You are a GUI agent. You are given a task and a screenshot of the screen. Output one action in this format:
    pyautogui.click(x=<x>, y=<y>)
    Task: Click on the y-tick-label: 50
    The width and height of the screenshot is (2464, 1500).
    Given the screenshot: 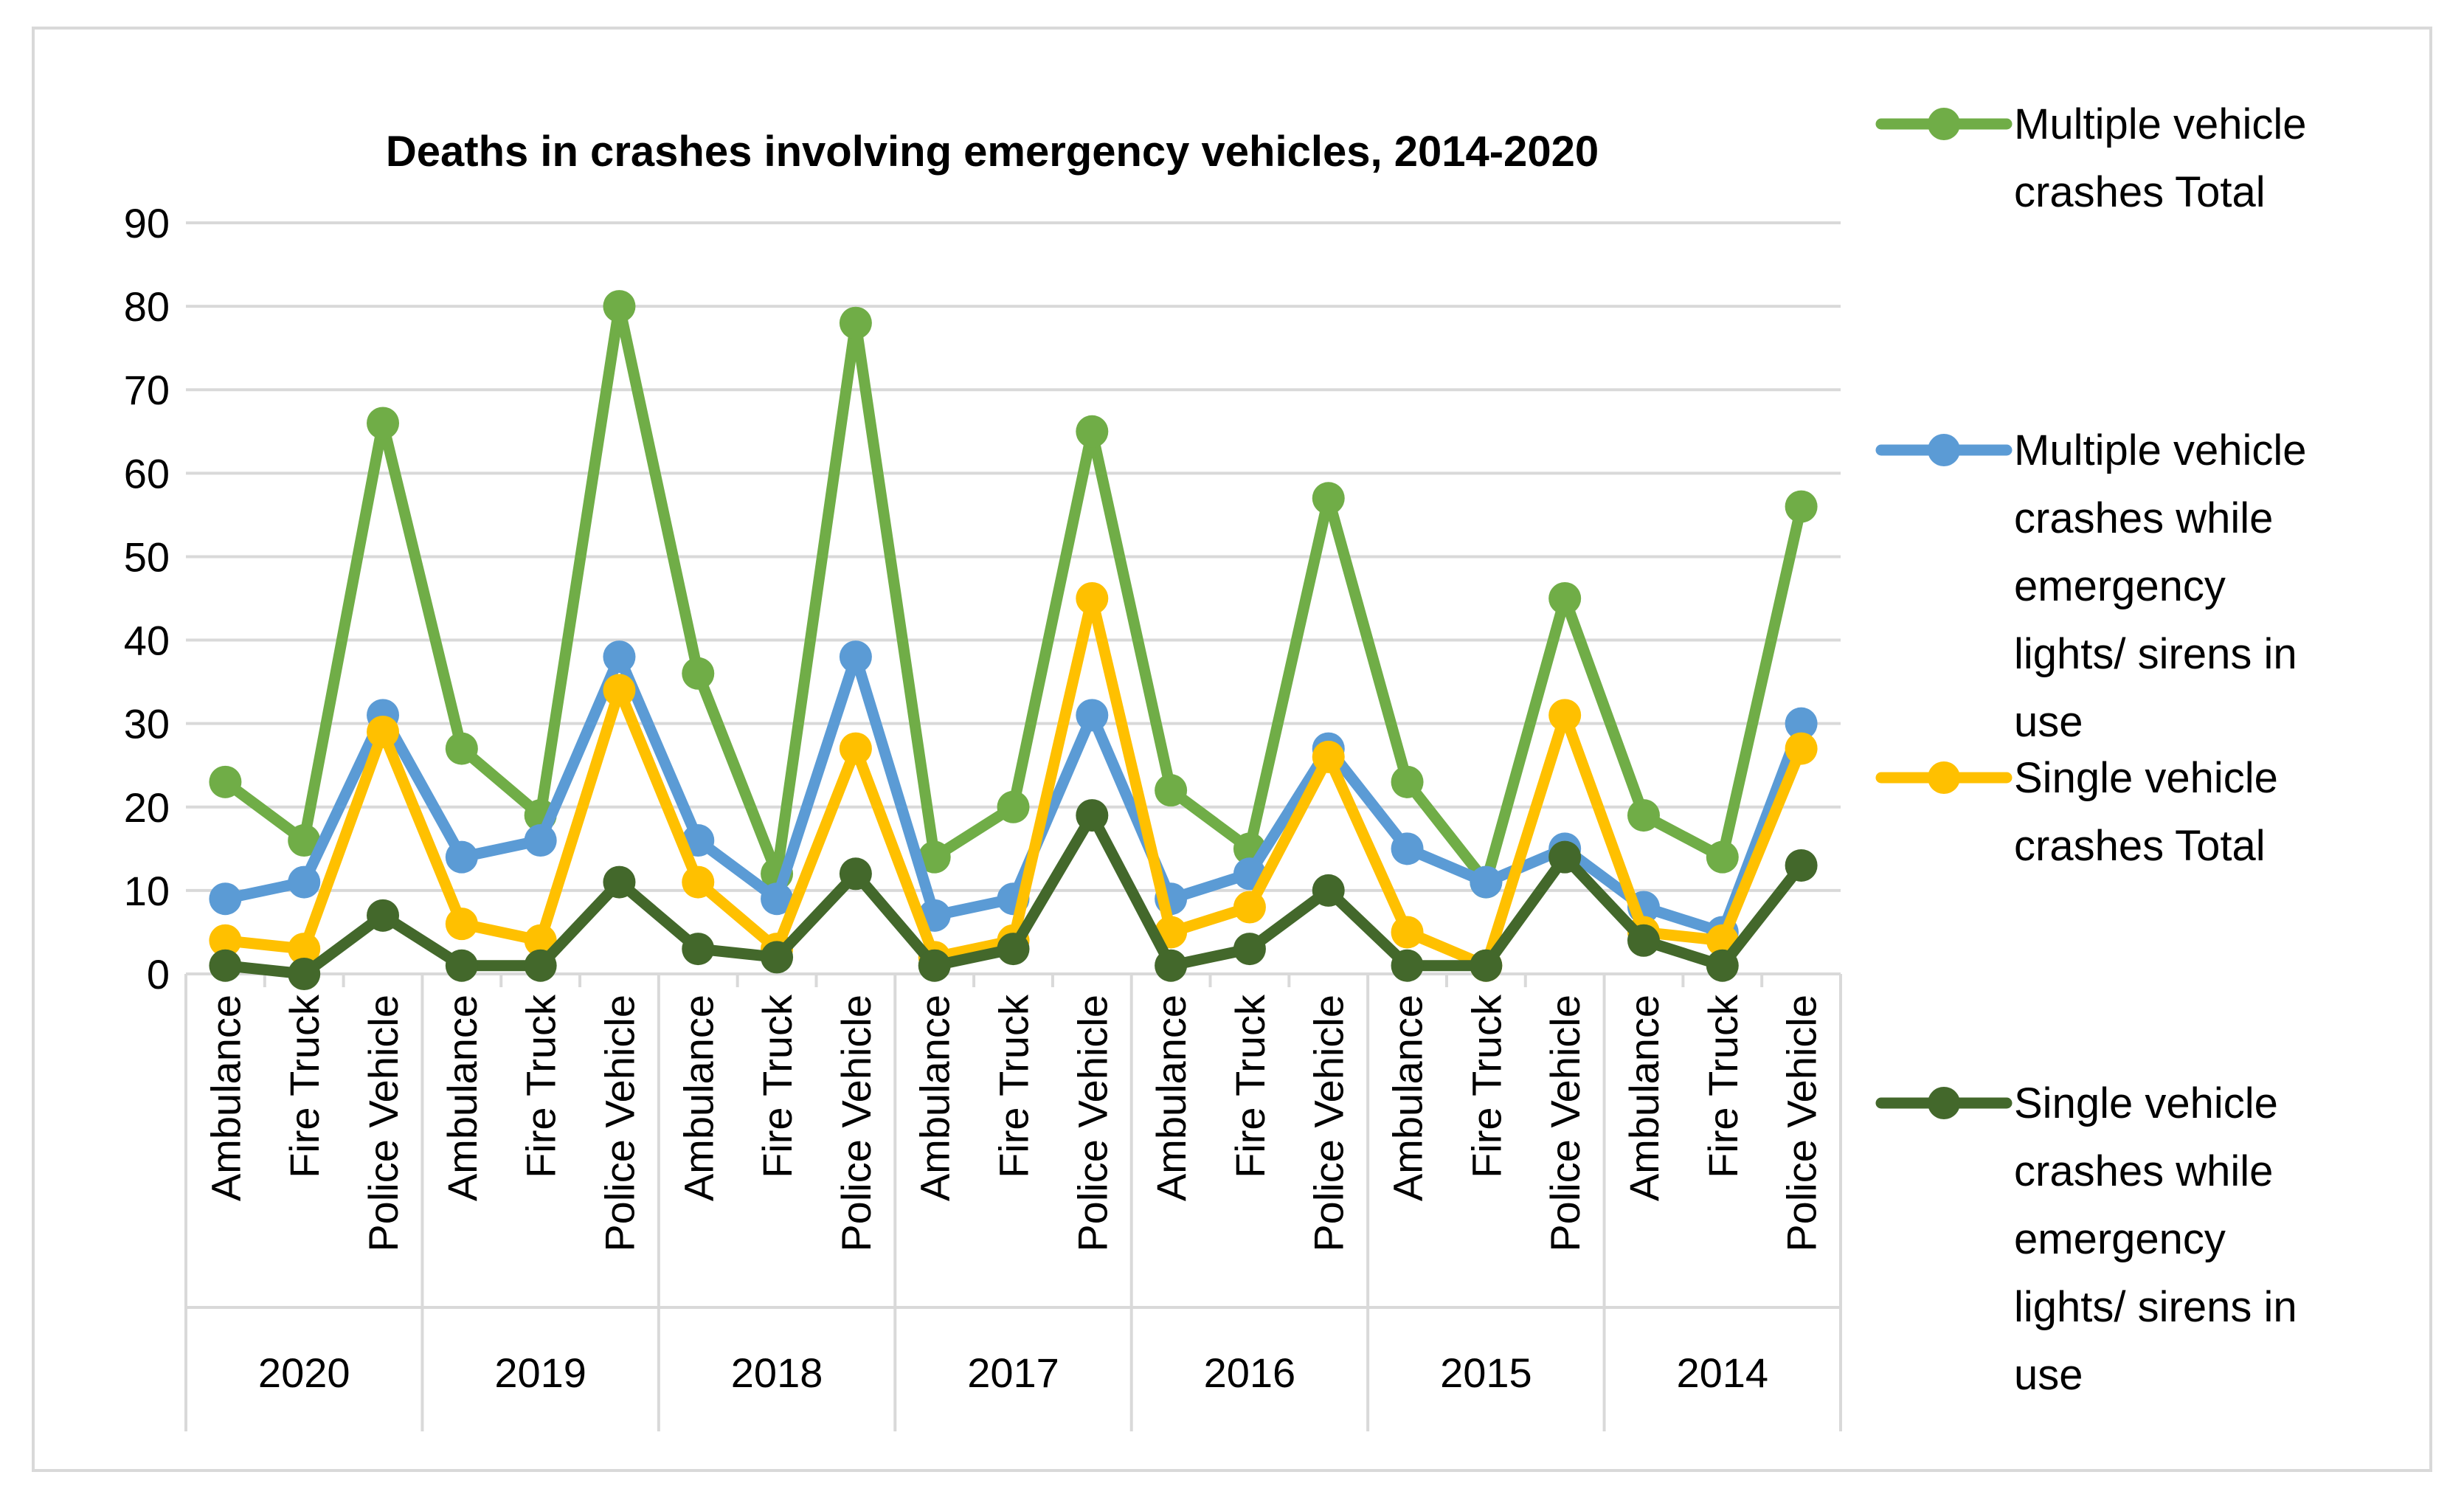 What is the action you would take?
    pyautogui.click(x=147, y=556)
    